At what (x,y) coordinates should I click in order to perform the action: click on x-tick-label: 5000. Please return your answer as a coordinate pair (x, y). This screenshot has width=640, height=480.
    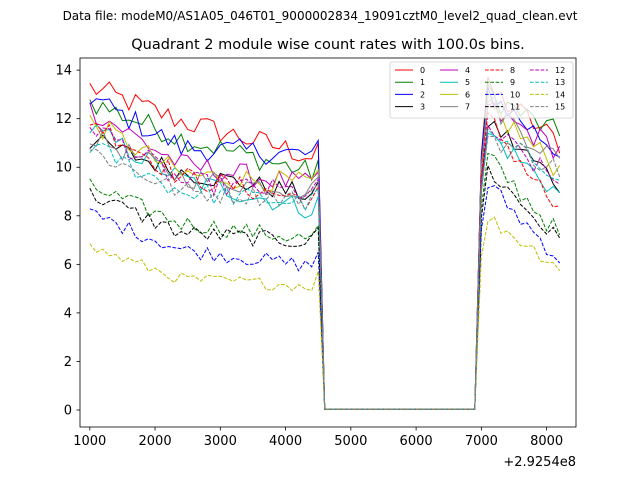
    Looking at the image, I should click on (350, 441).